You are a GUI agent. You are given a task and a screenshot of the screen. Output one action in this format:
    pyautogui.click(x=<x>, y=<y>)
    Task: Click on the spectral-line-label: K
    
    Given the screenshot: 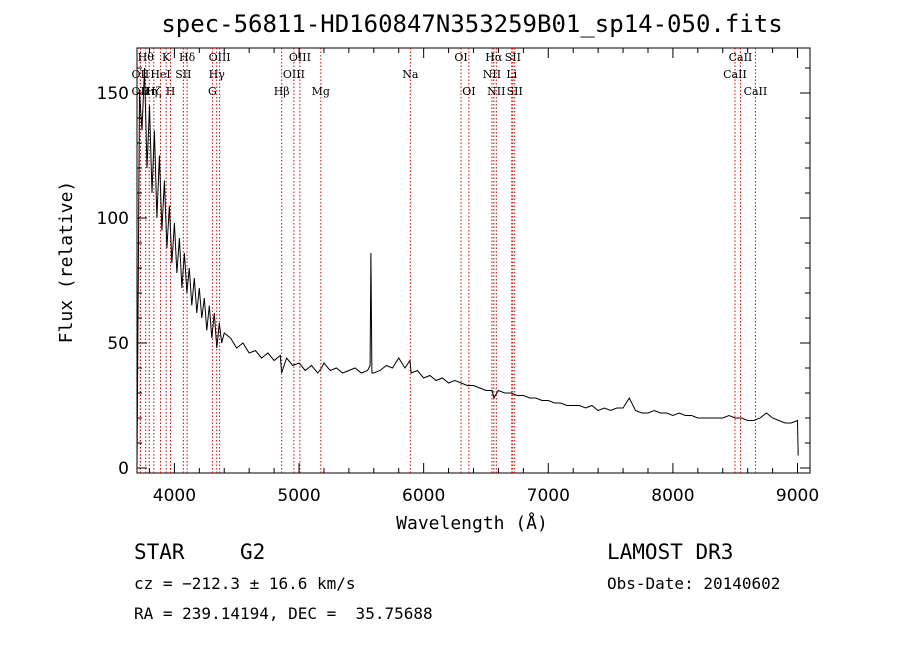 What is the action you would take?
    pyautogui.click(x=166, y=57)
    